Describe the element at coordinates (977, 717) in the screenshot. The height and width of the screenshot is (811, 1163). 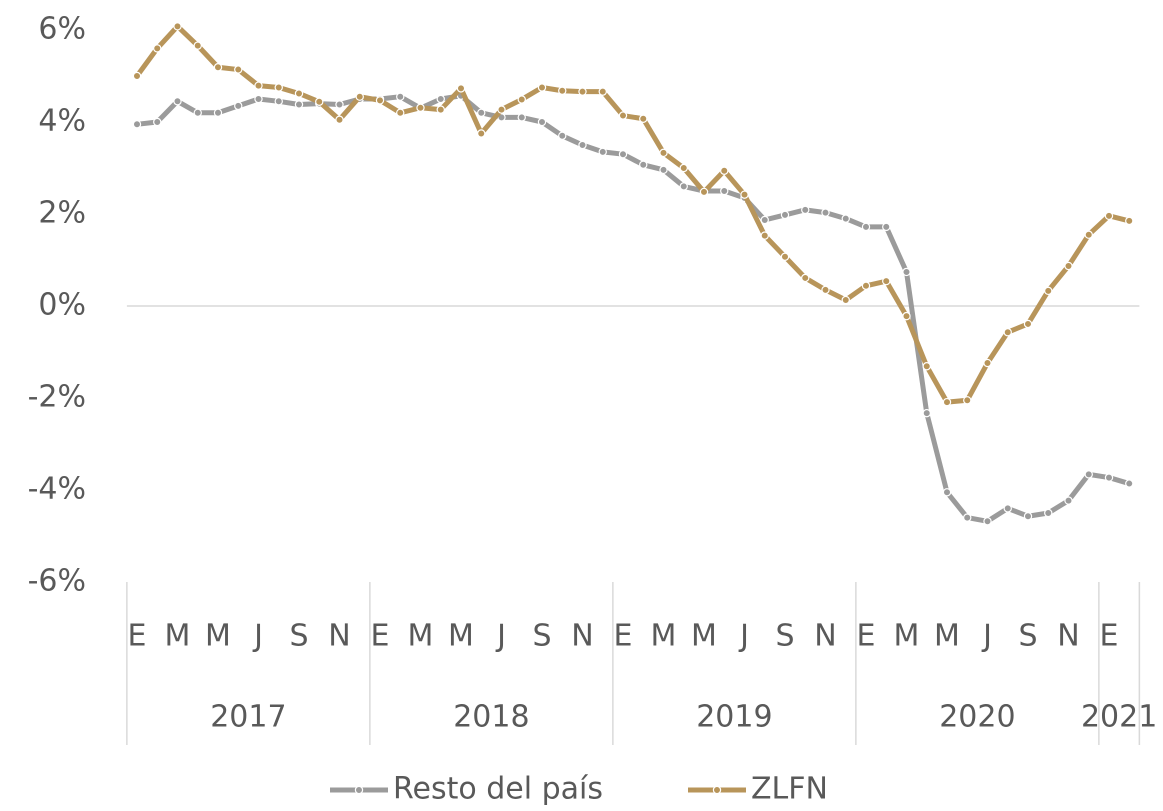
I see `x-group-label: 2020` at that location.